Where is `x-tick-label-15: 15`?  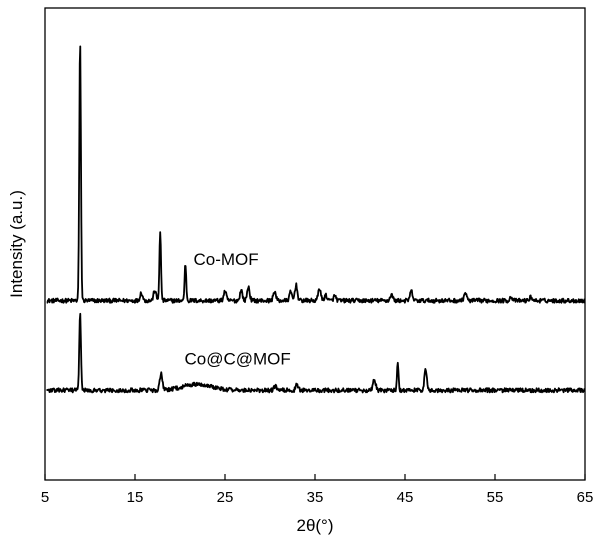 x-tick-label-15: 15 is located at coordinates (135, 497).